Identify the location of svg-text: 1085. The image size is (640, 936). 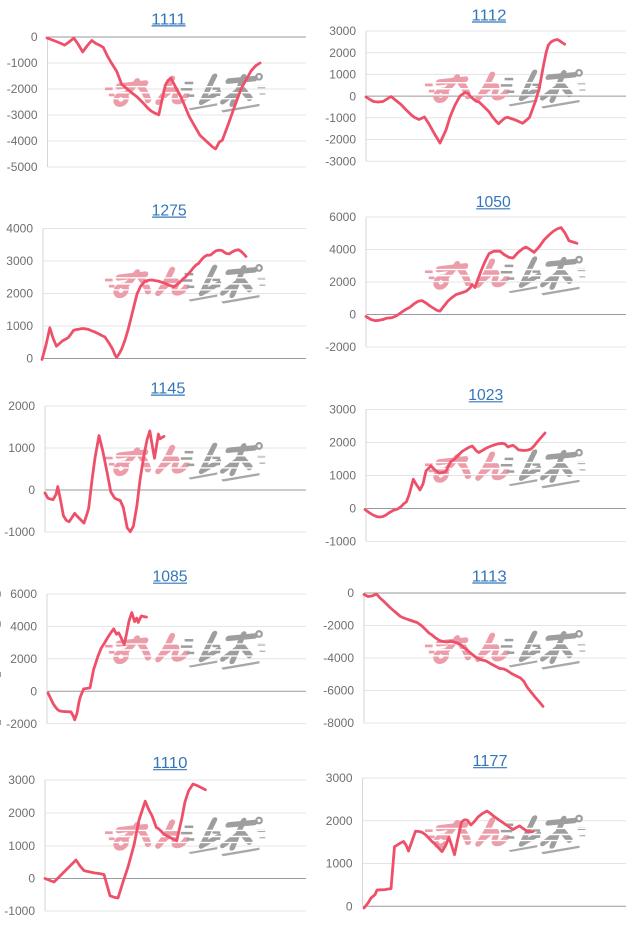
(170, 577).